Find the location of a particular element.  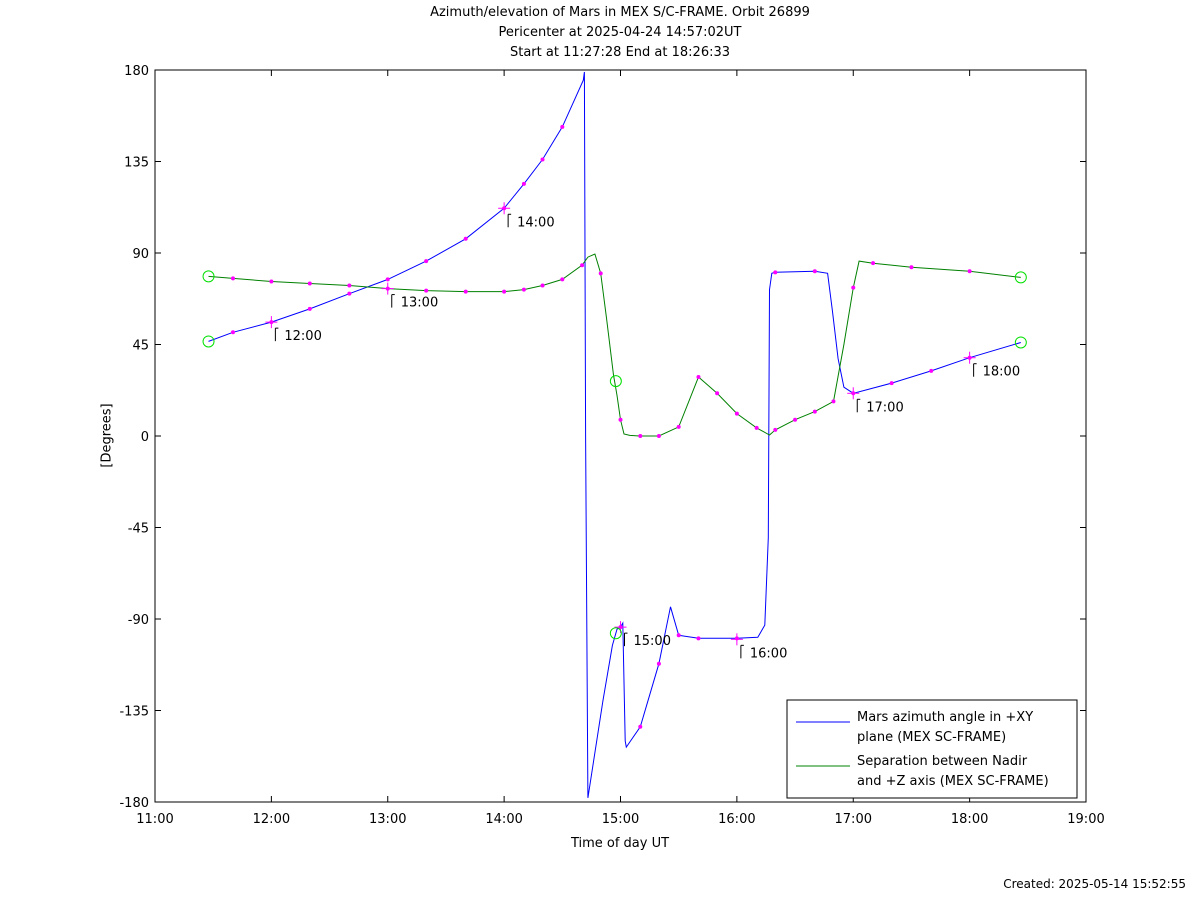

legend-azimuth-line-1: Mars azimuth angle in +XY is located at coordinates (945, 717).